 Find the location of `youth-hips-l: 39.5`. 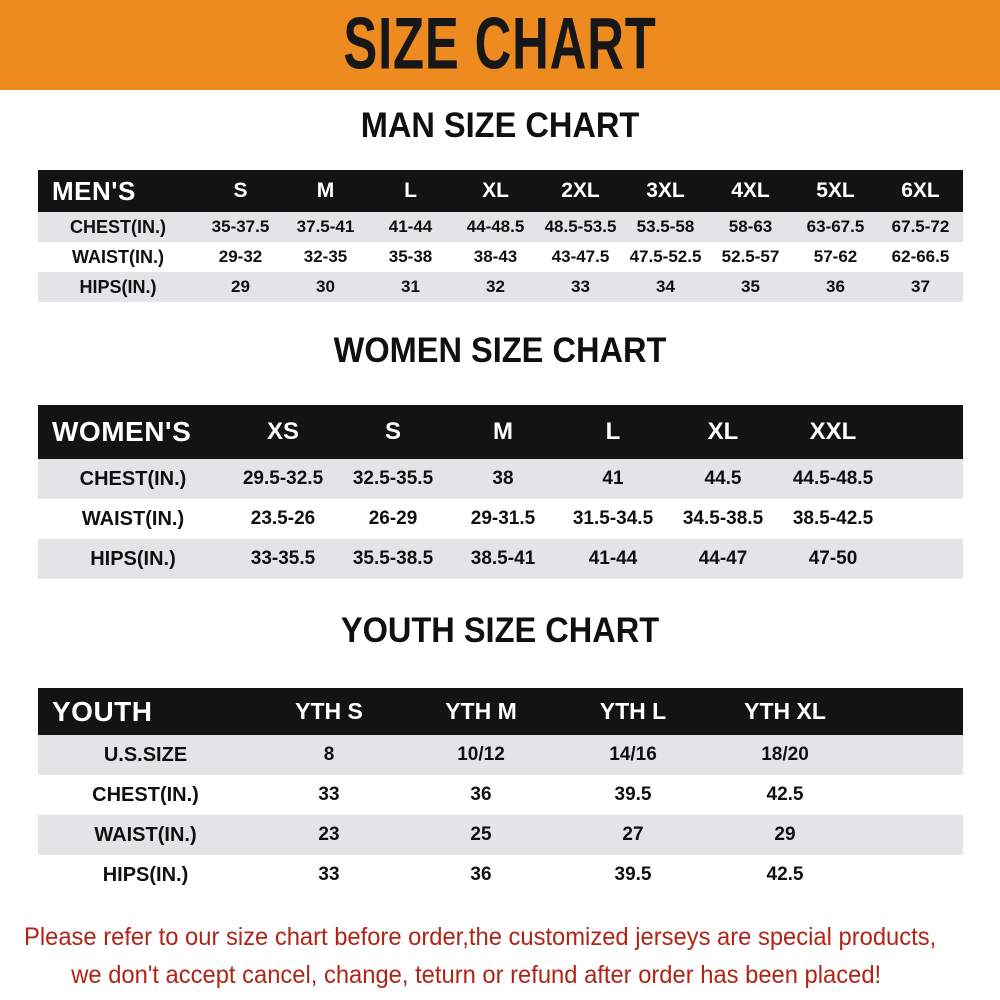

youth-hips-l: 39.5 is located at coordinates (633, 875).